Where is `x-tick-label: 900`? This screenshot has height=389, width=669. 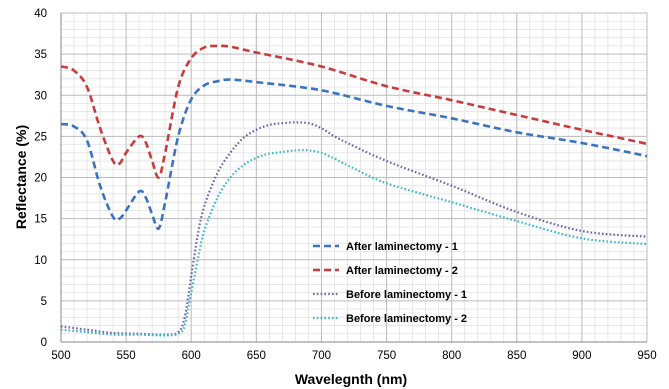 x-tick-label: 900 is located at coordinates (581, 356).